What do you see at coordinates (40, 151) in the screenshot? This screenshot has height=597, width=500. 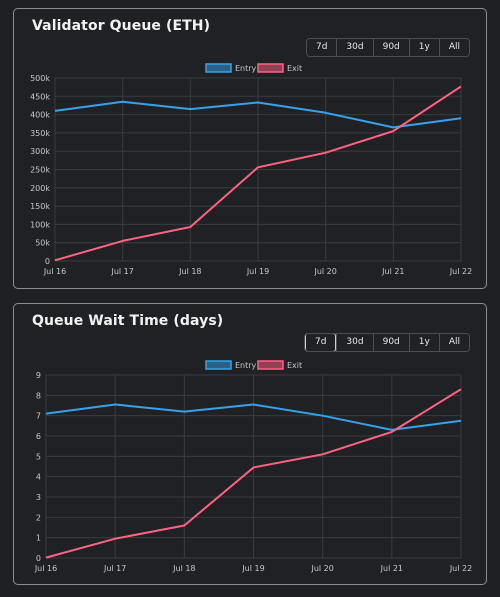 I see `y-tick-label: 300k` at bounding box center [40, 151].